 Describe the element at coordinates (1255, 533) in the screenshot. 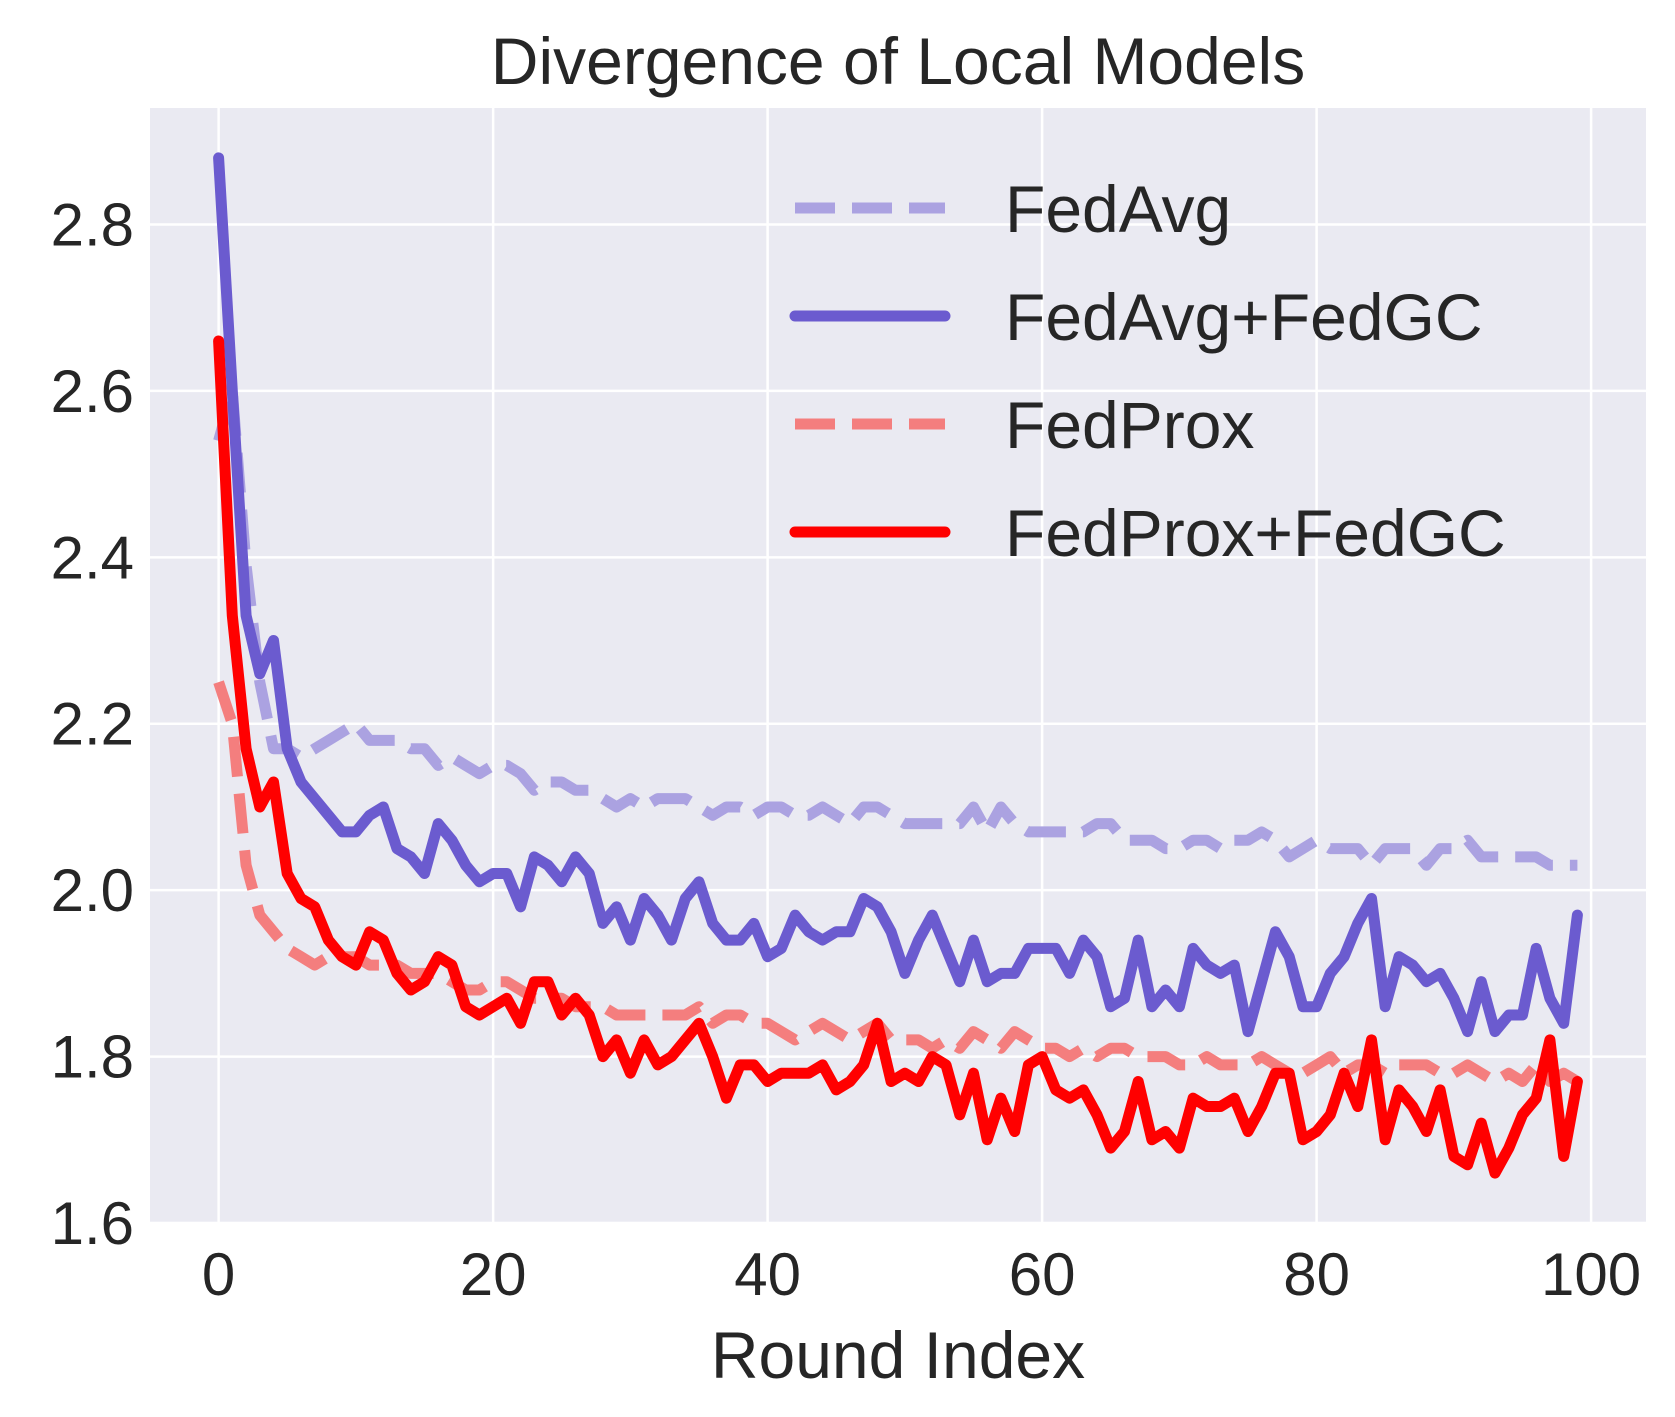

I see `legend-label-fedprox-fedgc: FedProx+FedGC` at that location.